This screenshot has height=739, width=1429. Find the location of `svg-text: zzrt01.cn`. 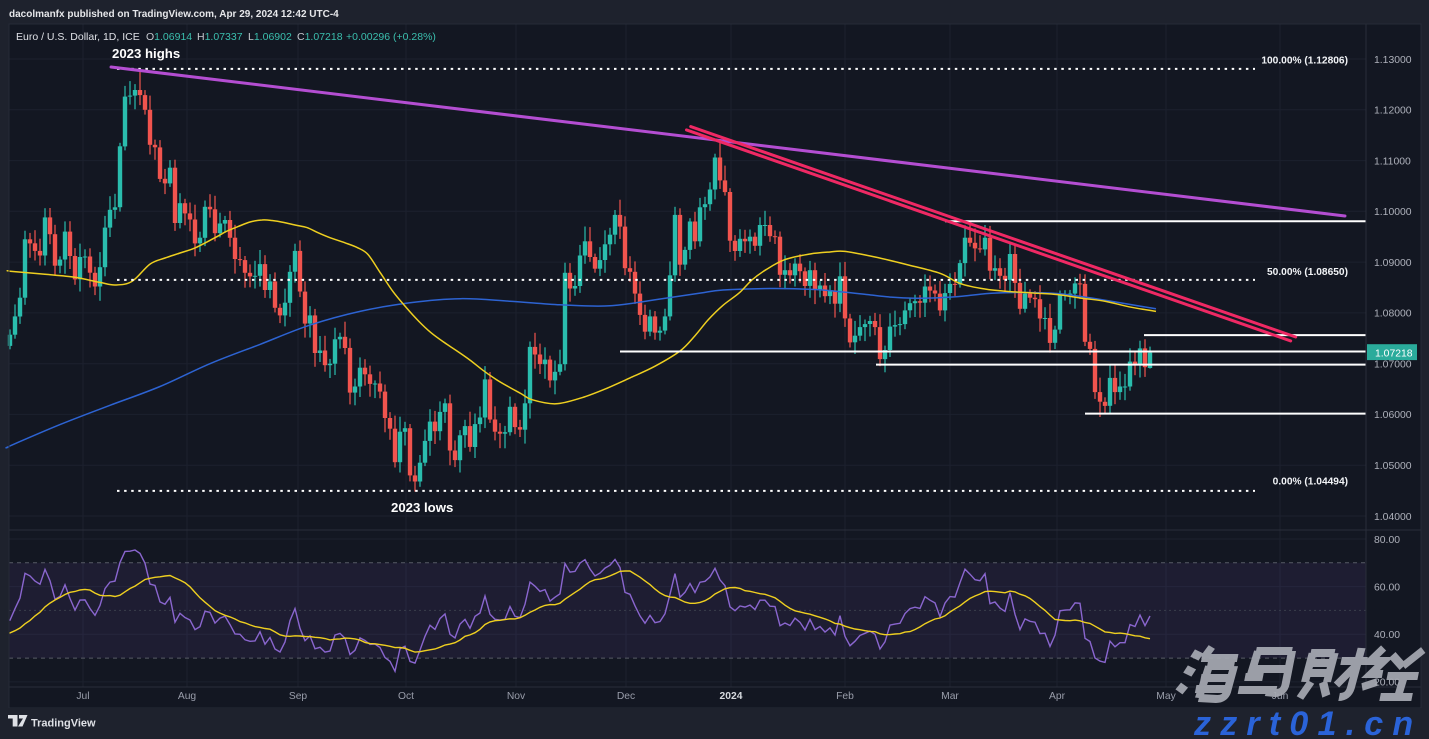

svg-text: zzrt01.cn is located at coordinates (1307, 722).